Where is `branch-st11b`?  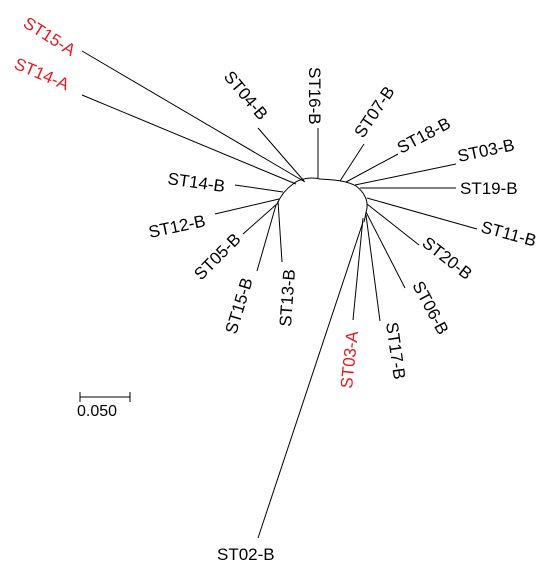 branch-st11b is located at coordinates (422, 213).